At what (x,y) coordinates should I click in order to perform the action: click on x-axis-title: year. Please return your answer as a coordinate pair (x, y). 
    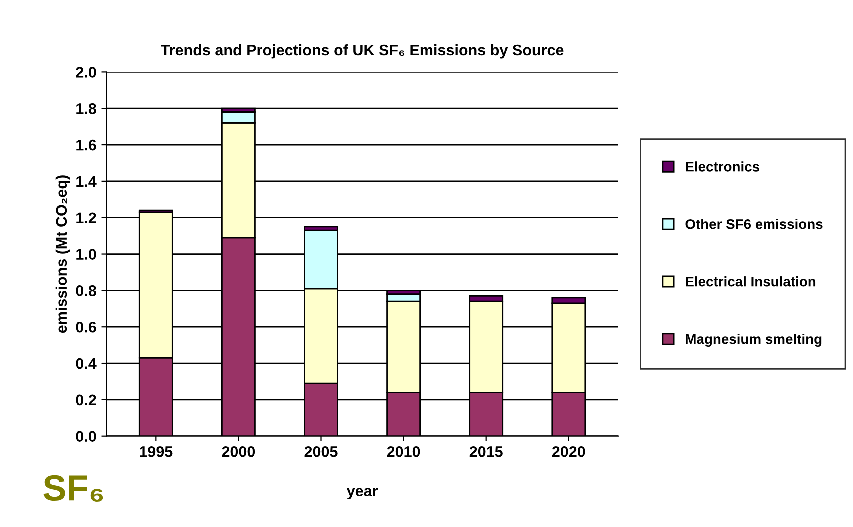
    Looking at the image, I should click on (362, 494).